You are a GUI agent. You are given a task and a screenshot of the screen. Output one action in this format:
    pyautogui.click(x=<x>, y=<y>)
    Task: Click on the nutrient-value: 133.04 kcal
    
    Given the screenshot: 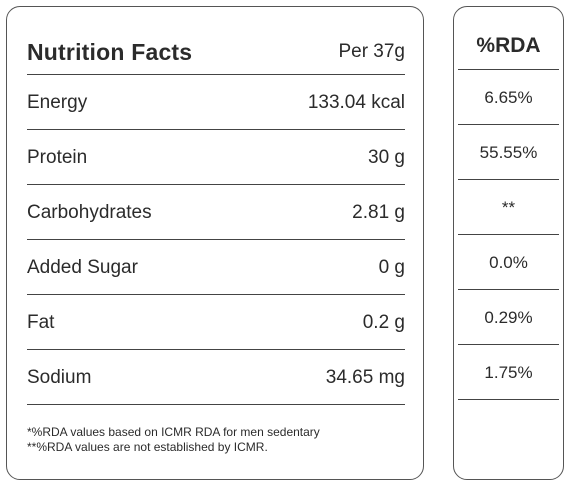 What is the action you would take?
    pyautogui.click(x=356, y=102)
    